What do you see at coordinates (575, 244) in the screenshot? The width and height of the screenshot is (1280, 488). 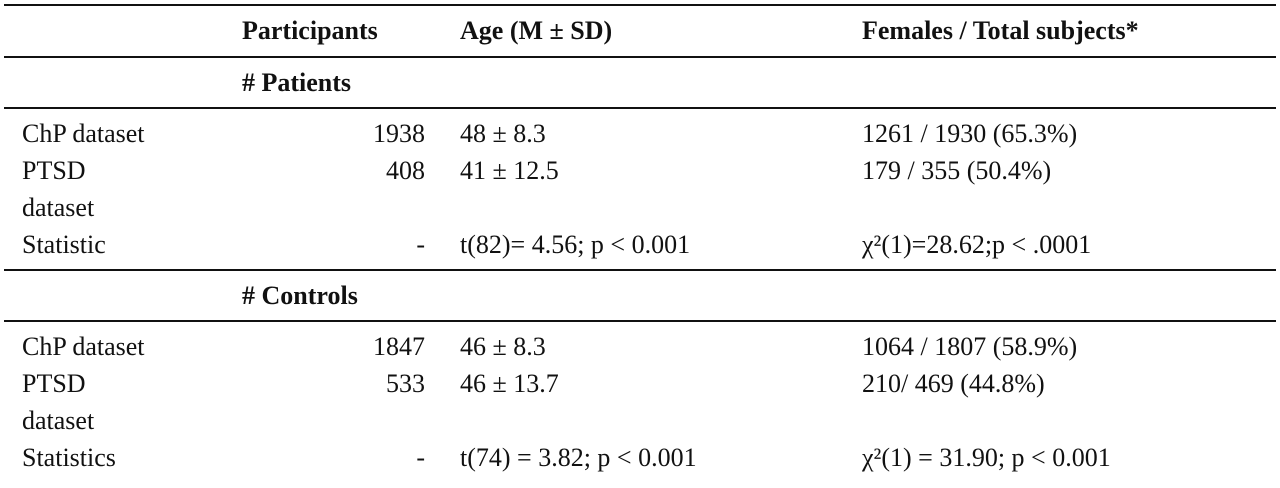 I see `age: t(82)= 4.56; p < 0.001` at bounding box center [575, 244].